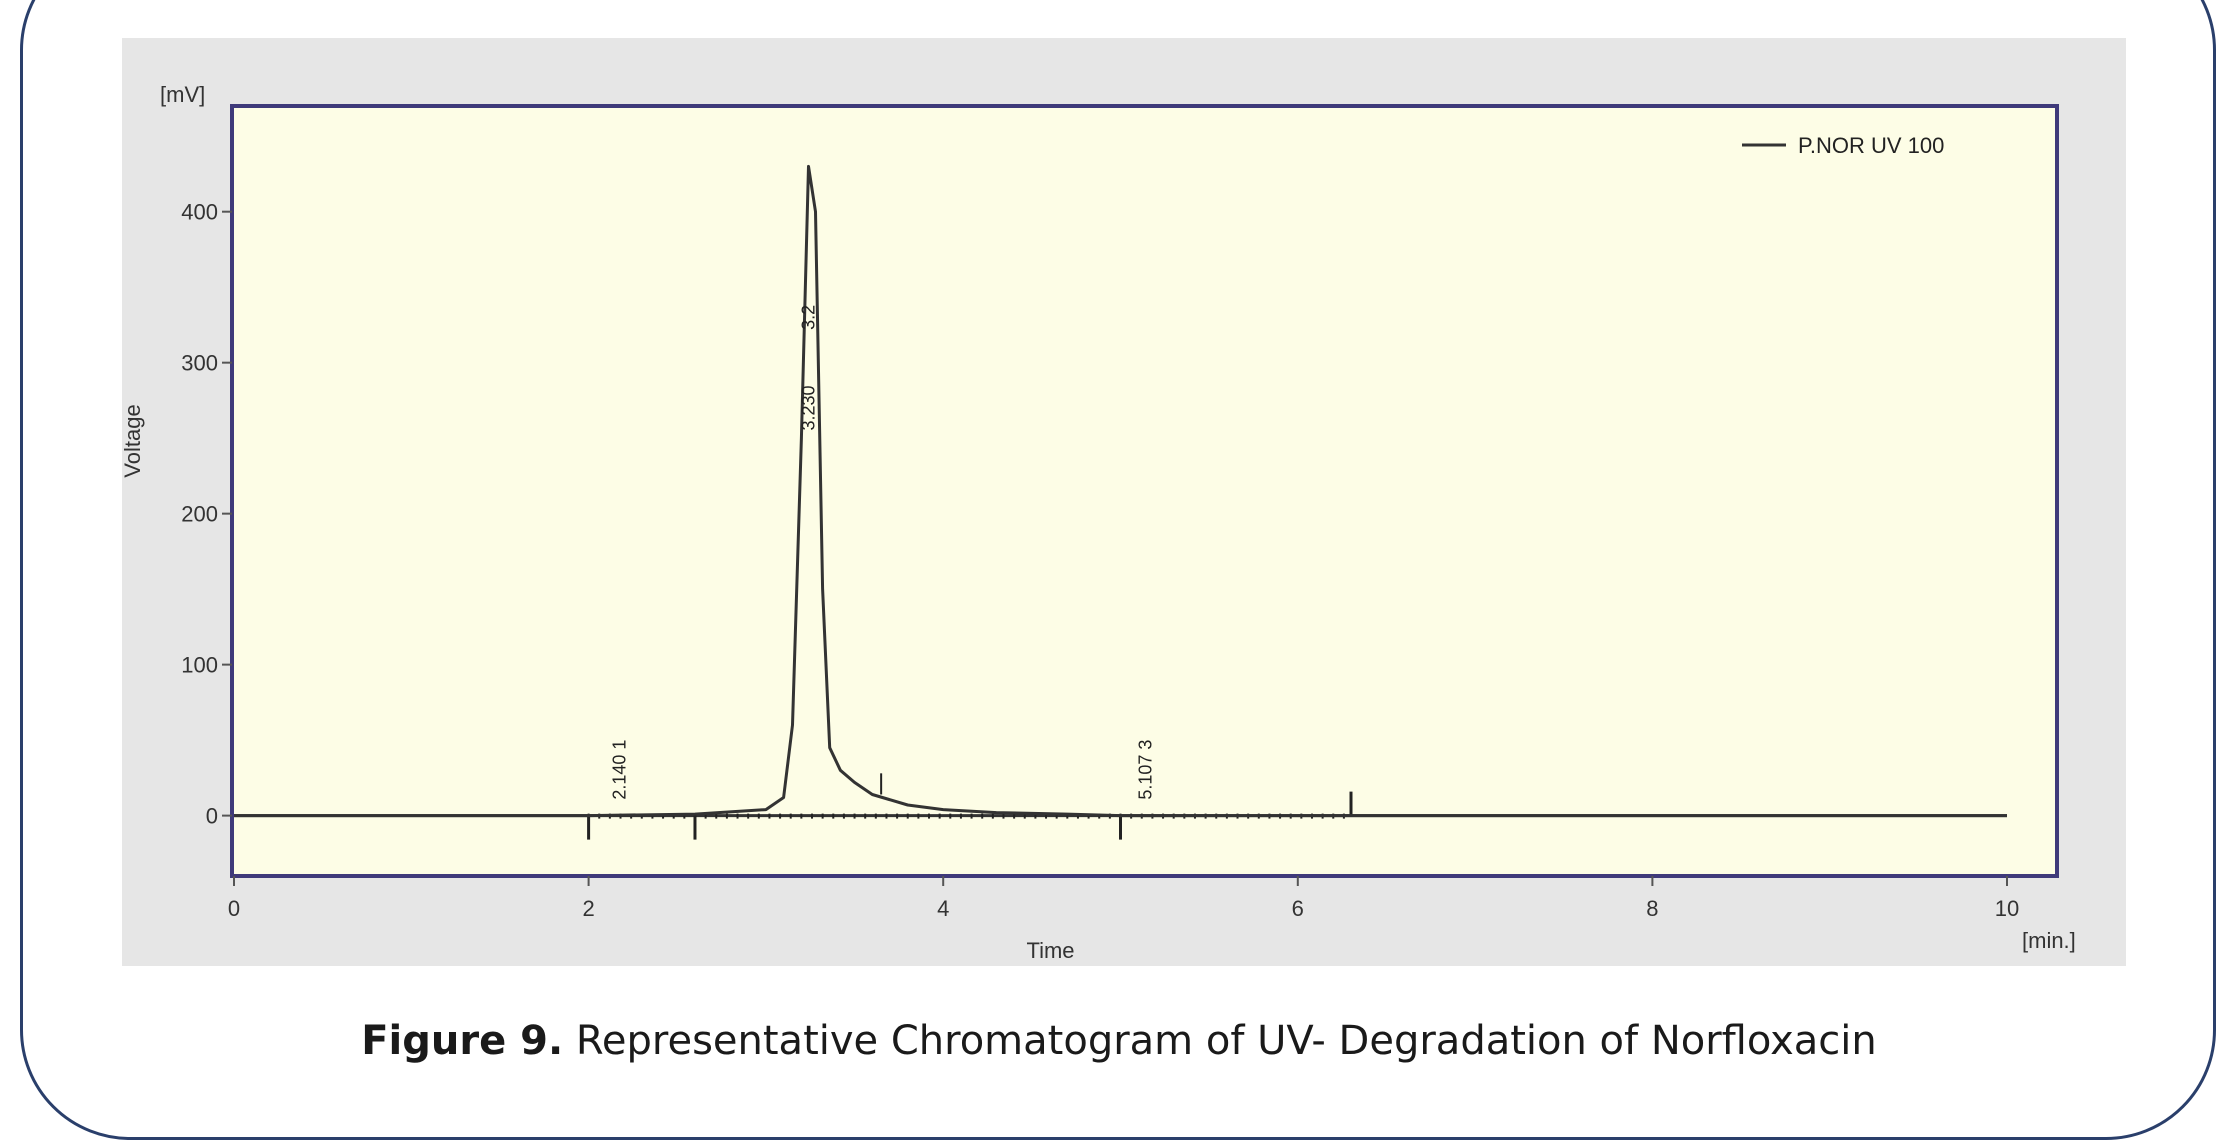 The image size is (2238, 1140). Describe the element at coordinates (808, 317) in the screenshot. I see `main-peak-label: 3.2` at that location.